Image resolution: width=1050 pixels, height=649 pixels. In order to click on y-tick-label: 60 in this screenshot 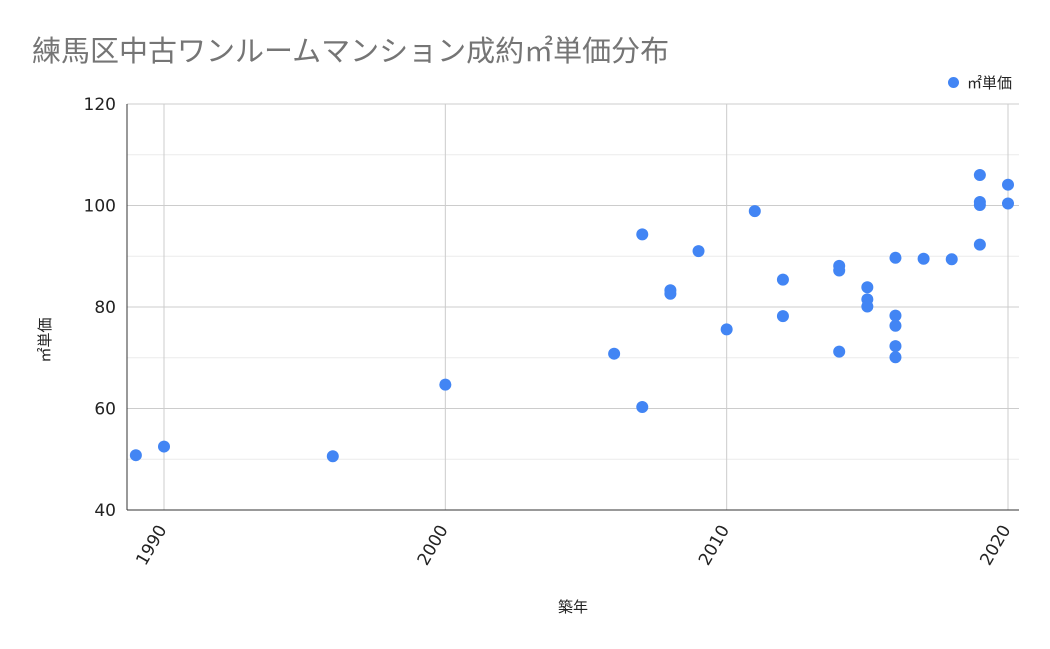, I will do `click(105, 410)`.